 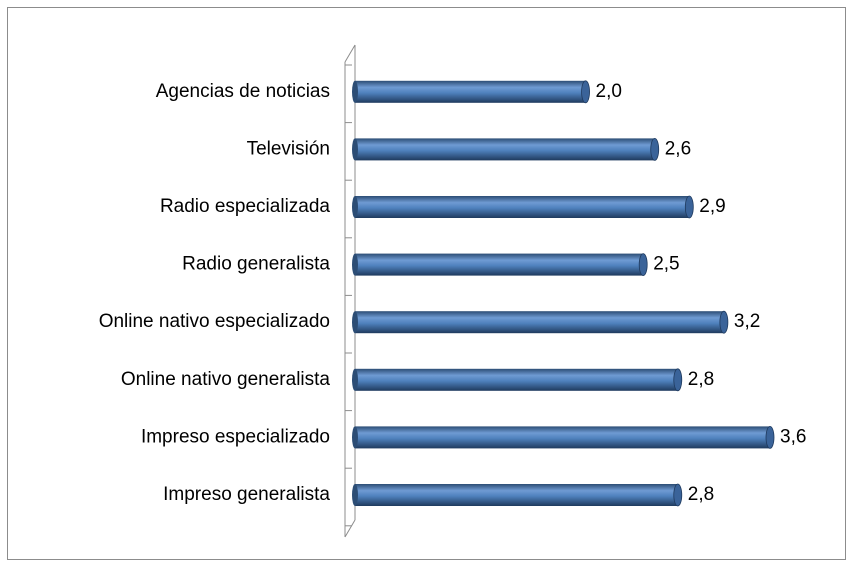 What do you see at coordinates (793, 436) in the screenshot?
I see `data-label: 3,6` at bounding box center [793, 436].